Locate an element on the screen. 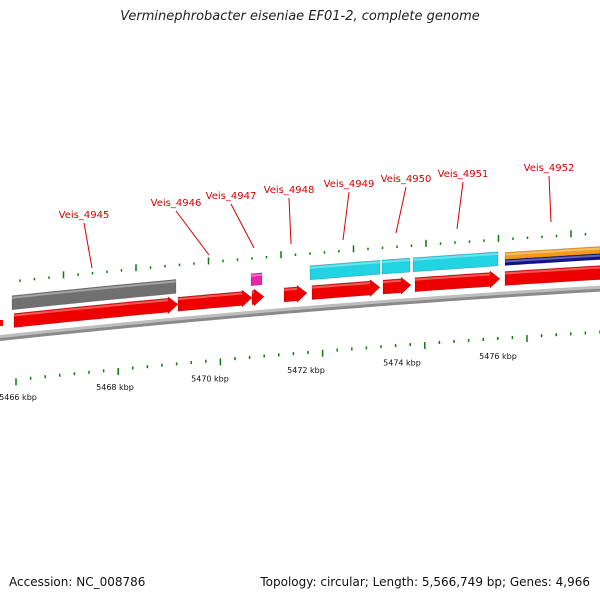 The width and height of the screenshot is (600, 600). backbone-upper is located at coordinates (300, 311).